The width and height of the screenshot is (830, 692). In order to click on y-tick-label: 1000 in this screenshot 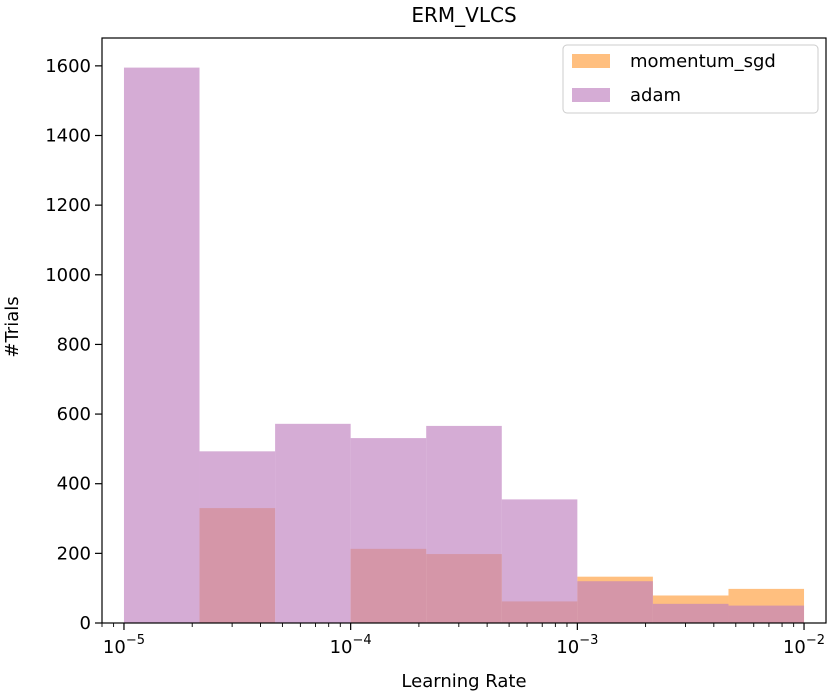, I will do `click(68, 275)`.